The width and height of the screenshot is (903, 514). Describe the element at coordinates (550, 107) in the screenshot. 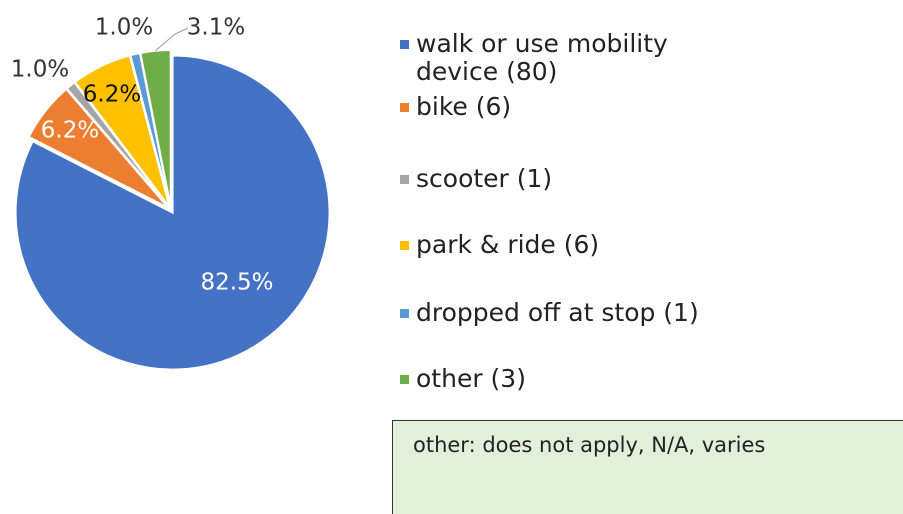

I see `legend-item: bike (6)` at that location.